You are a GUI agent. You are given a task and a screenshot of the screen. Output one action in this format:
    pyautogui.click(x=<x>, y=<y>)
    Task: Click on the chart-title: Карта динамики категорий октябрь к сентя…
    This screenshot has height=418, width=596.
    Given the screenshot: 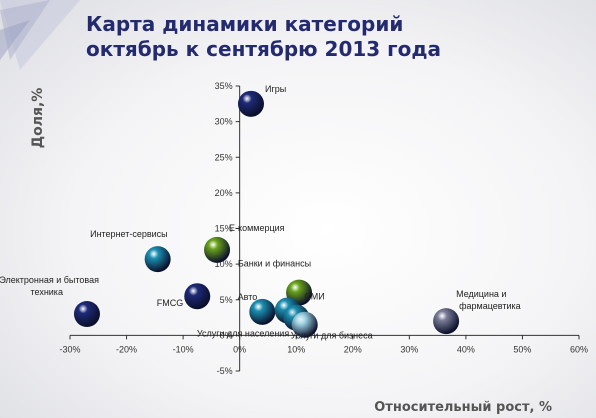 What is the action you would take?
    pyautogui.click(x=263, y=36)
    